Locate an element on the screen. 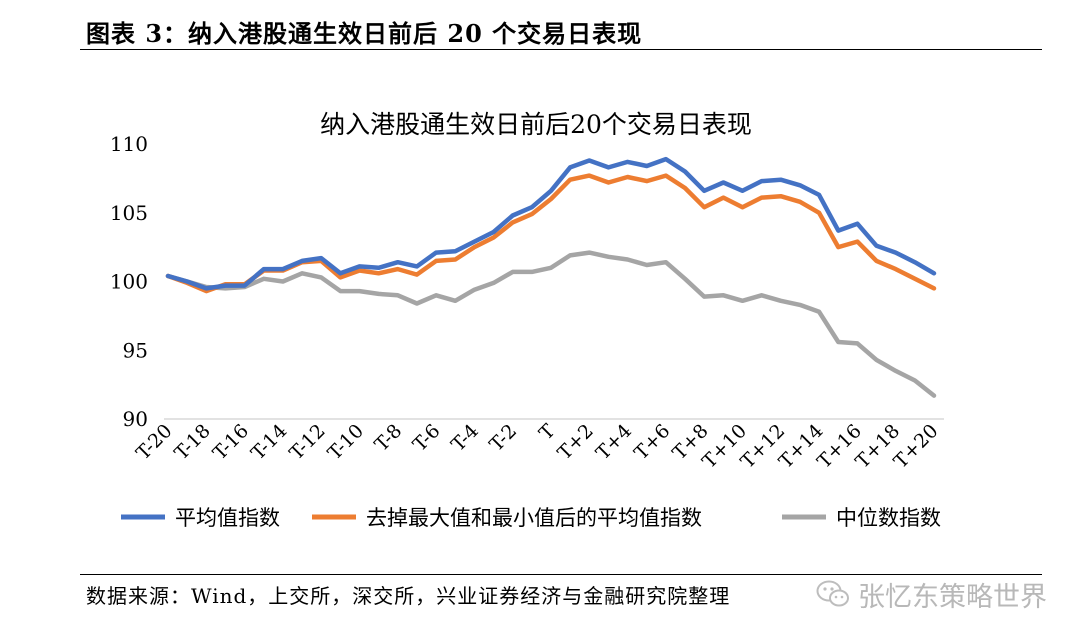  chart-title: 纳入港股通生效日前后20个交易日表现 is located at coordinates (536, 124).